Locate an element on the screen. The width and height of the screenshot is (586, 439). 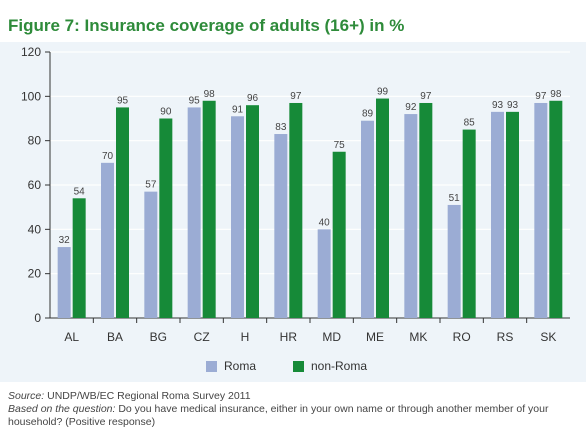
figure-label: Figure 7: is located at coordinates (44, 25).